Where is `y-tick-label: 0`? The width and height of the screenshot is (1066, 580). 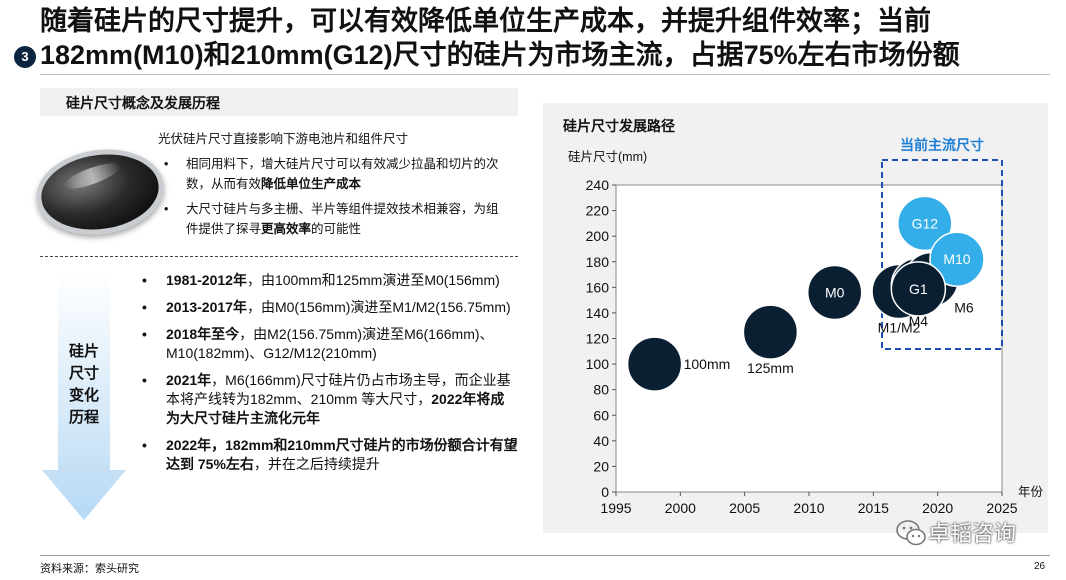
y-tick-label: 0 is located at coordinates (605, 492).